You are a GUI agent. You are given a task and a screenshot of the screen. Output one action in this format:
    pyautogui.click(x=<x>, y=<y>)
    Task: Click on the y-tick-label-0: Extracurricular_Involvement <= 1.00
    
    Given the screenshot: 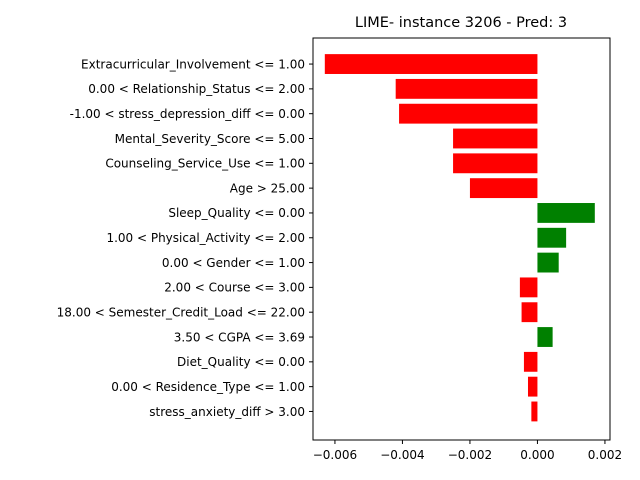 What is the action you would take?
    pyautogui.click(x=193, y=64)
    